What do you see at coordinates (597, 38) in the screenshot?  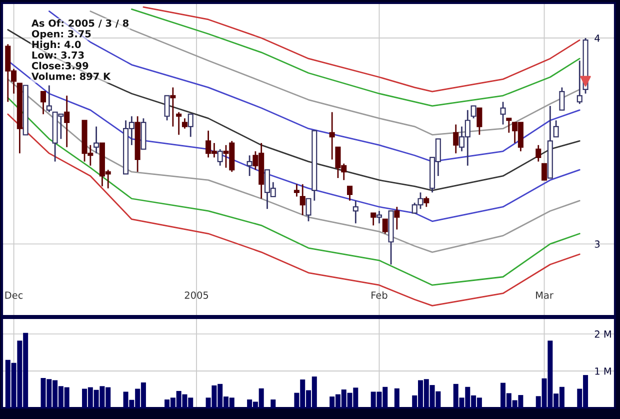 I see `y-tick-label: 4` at bounding box center [597, 38].